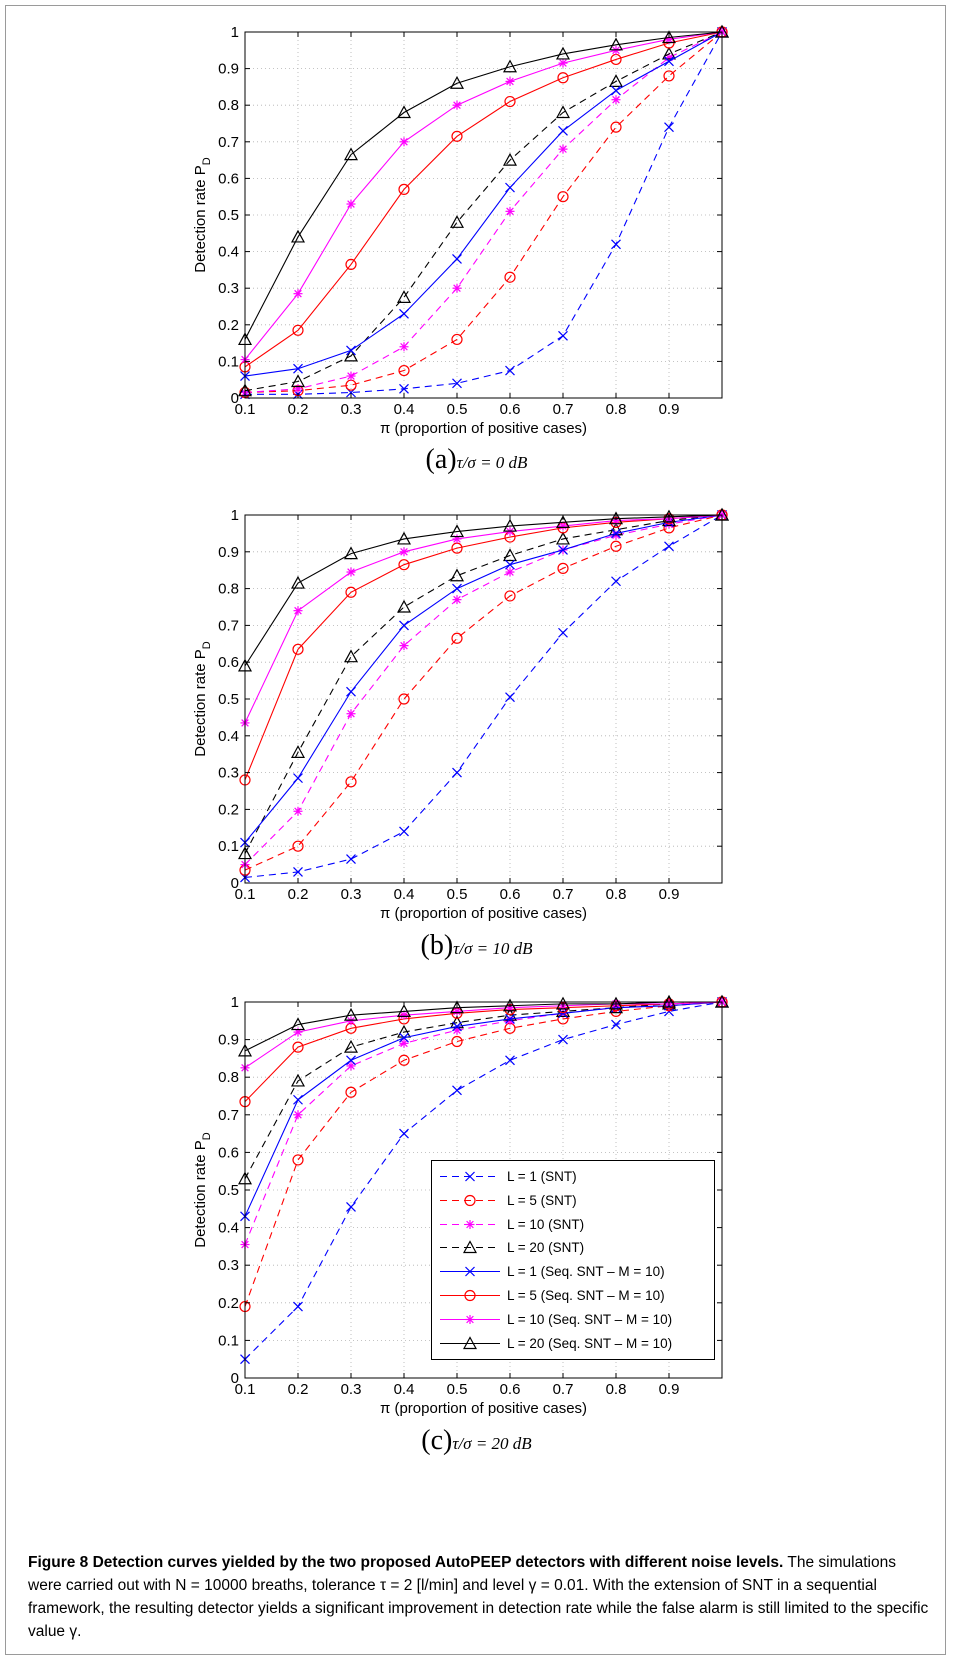  Describe the element at coordinates (228, 1040) in the screenshot. I see `y-tick-label: 0.9` at that location.